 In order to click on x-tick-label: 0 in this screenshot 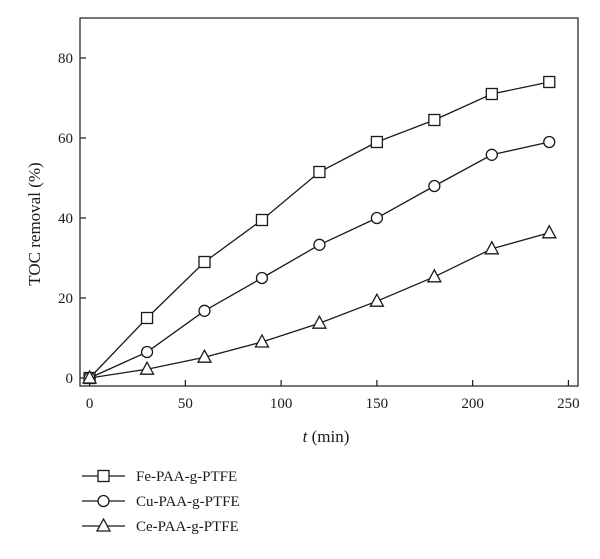, I will do `click(90, 404)`.